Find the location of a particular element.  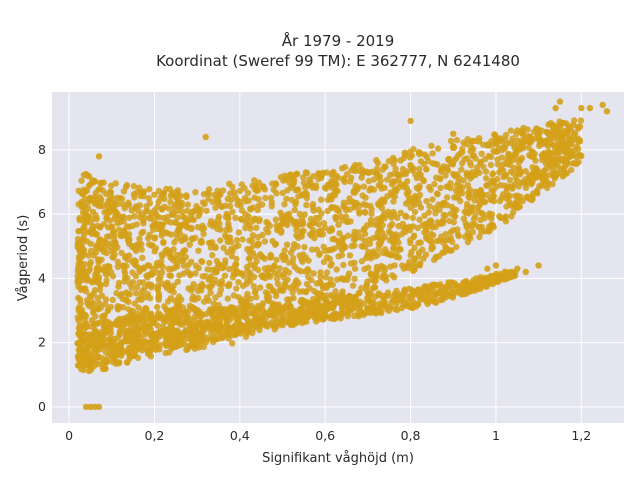

x-tick-label: 1,2 is located at coordinates (581, 435).